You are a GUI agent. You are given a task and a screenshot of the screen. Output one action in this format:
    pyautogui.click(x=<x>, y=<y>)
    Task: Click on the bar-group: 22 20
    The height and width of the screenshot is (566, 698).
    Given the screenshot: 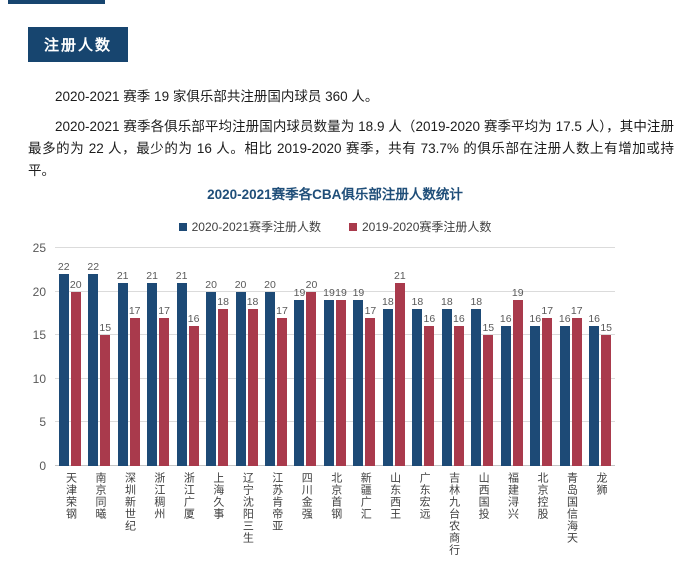 What is the action you would take?
    pyautogui.click(x=69, y=357)
    